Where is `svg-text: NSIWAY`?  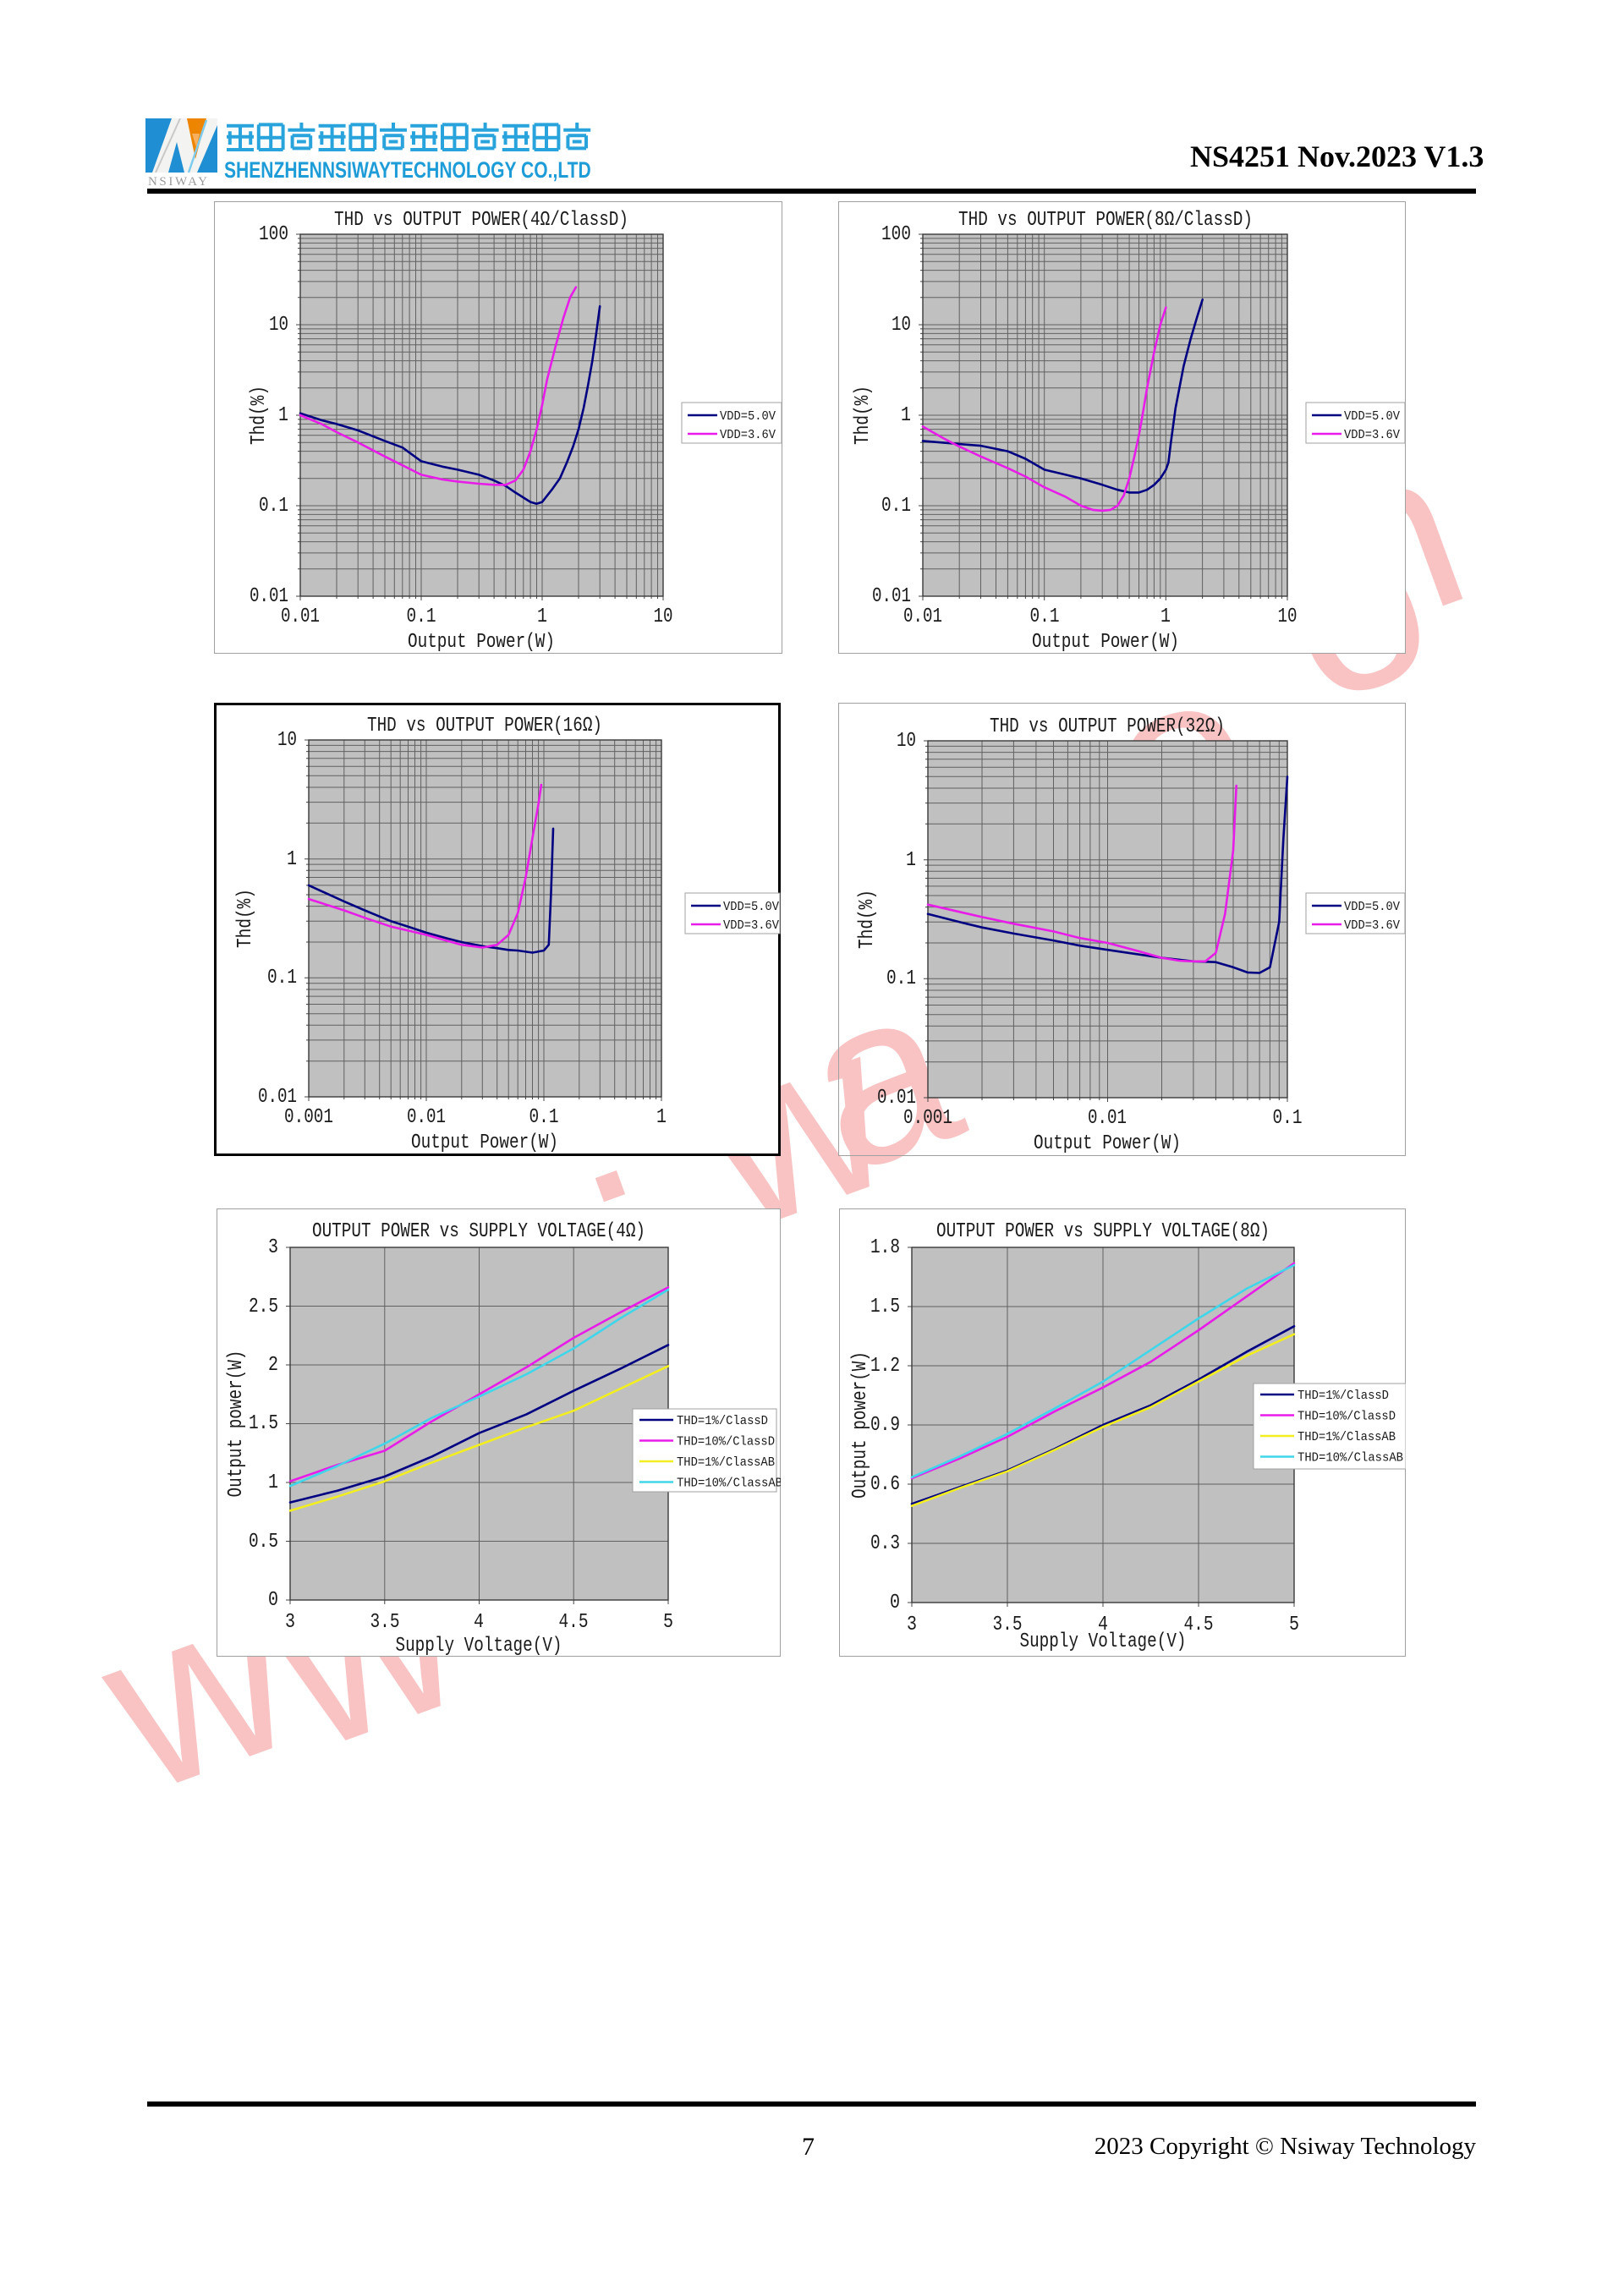 svg-text: NSIWAY is located at coordinates (179, 181).